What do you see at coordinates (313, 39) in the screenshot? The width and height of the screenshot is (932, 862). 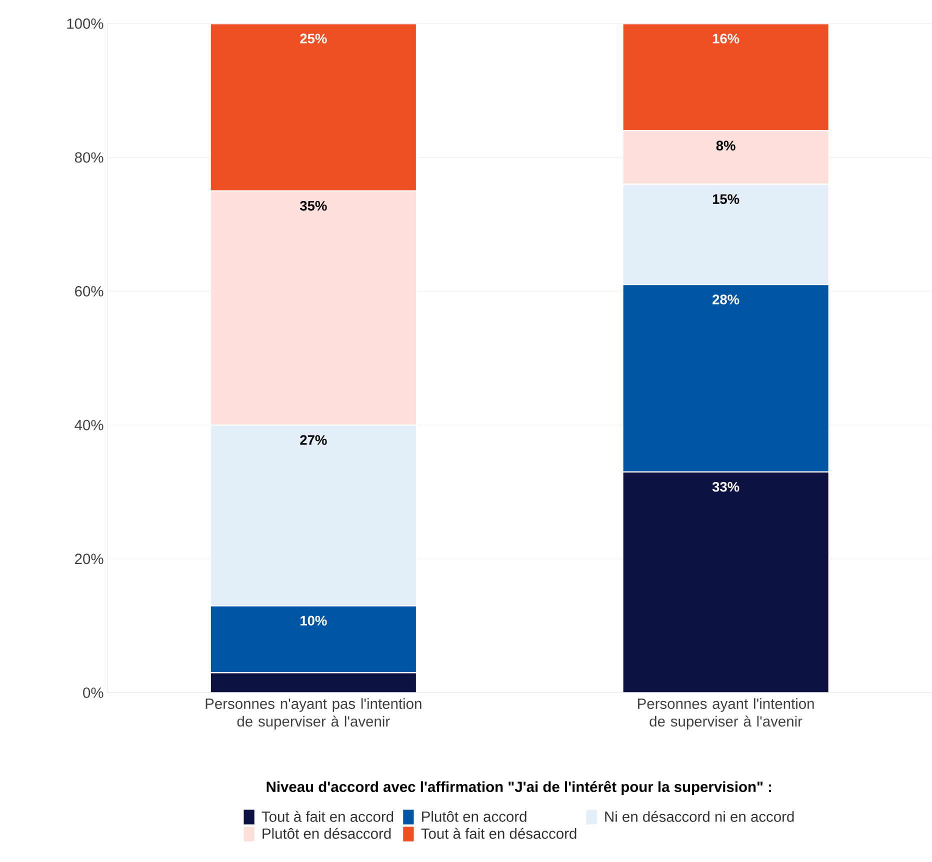 I see `data-label: 25%` at bounding box center [313, 39].